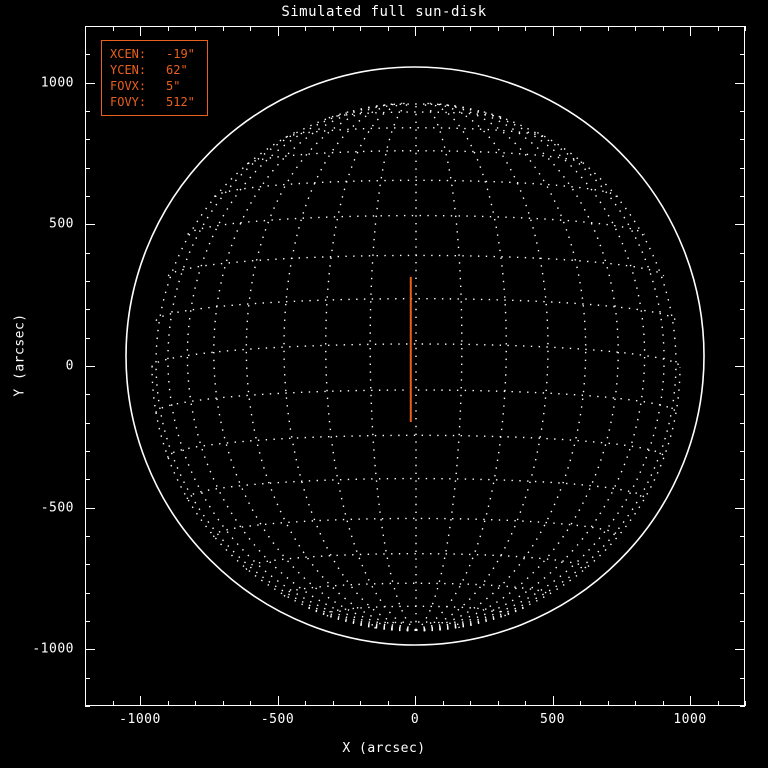 This screenshot has height=768, width=768. I want to click on legend-row: XCEN: -19", so click(155, 54).